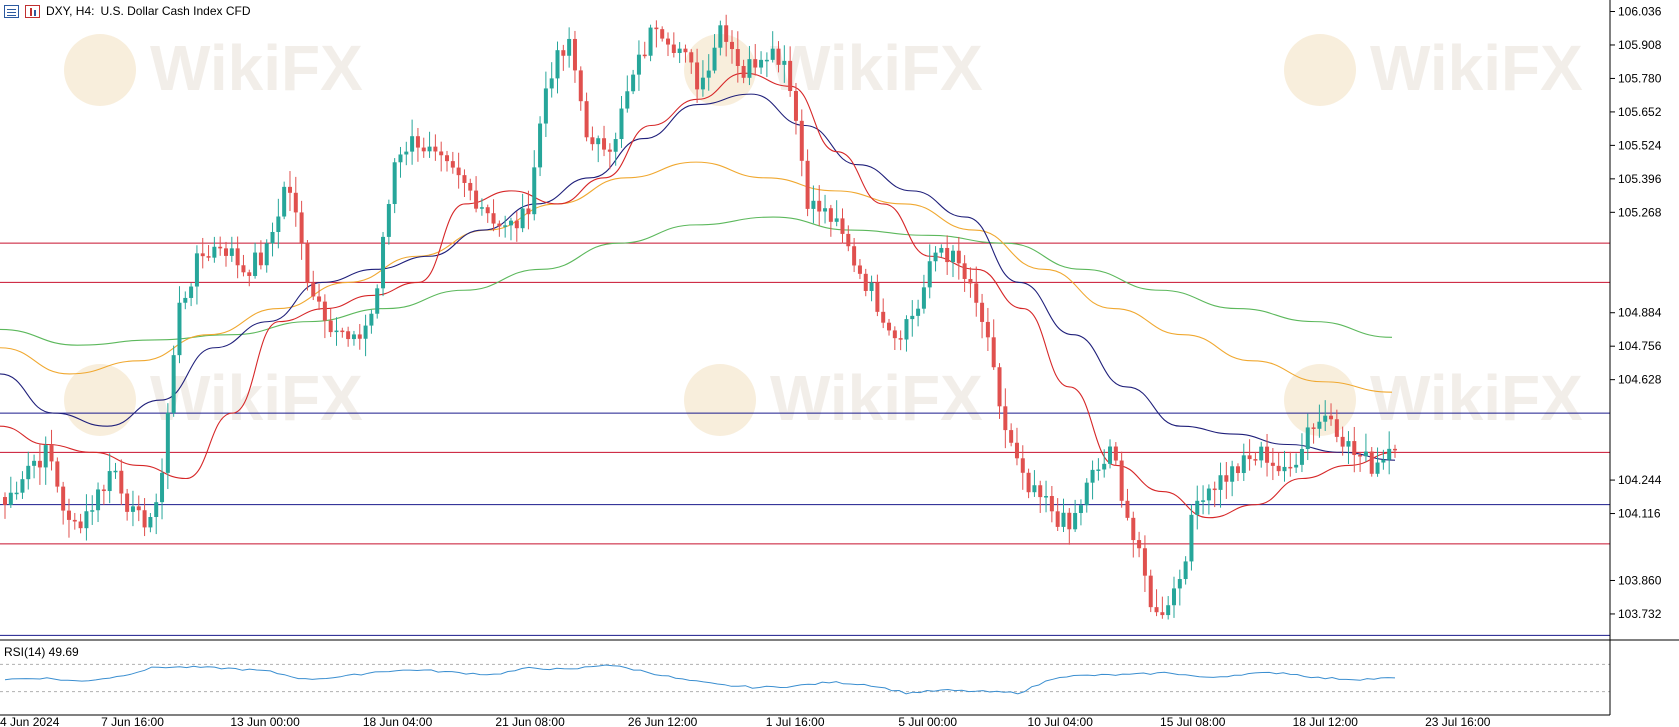 This screenshot has width=1679, height=727. I want to click on list-icon, so click(11, 11).